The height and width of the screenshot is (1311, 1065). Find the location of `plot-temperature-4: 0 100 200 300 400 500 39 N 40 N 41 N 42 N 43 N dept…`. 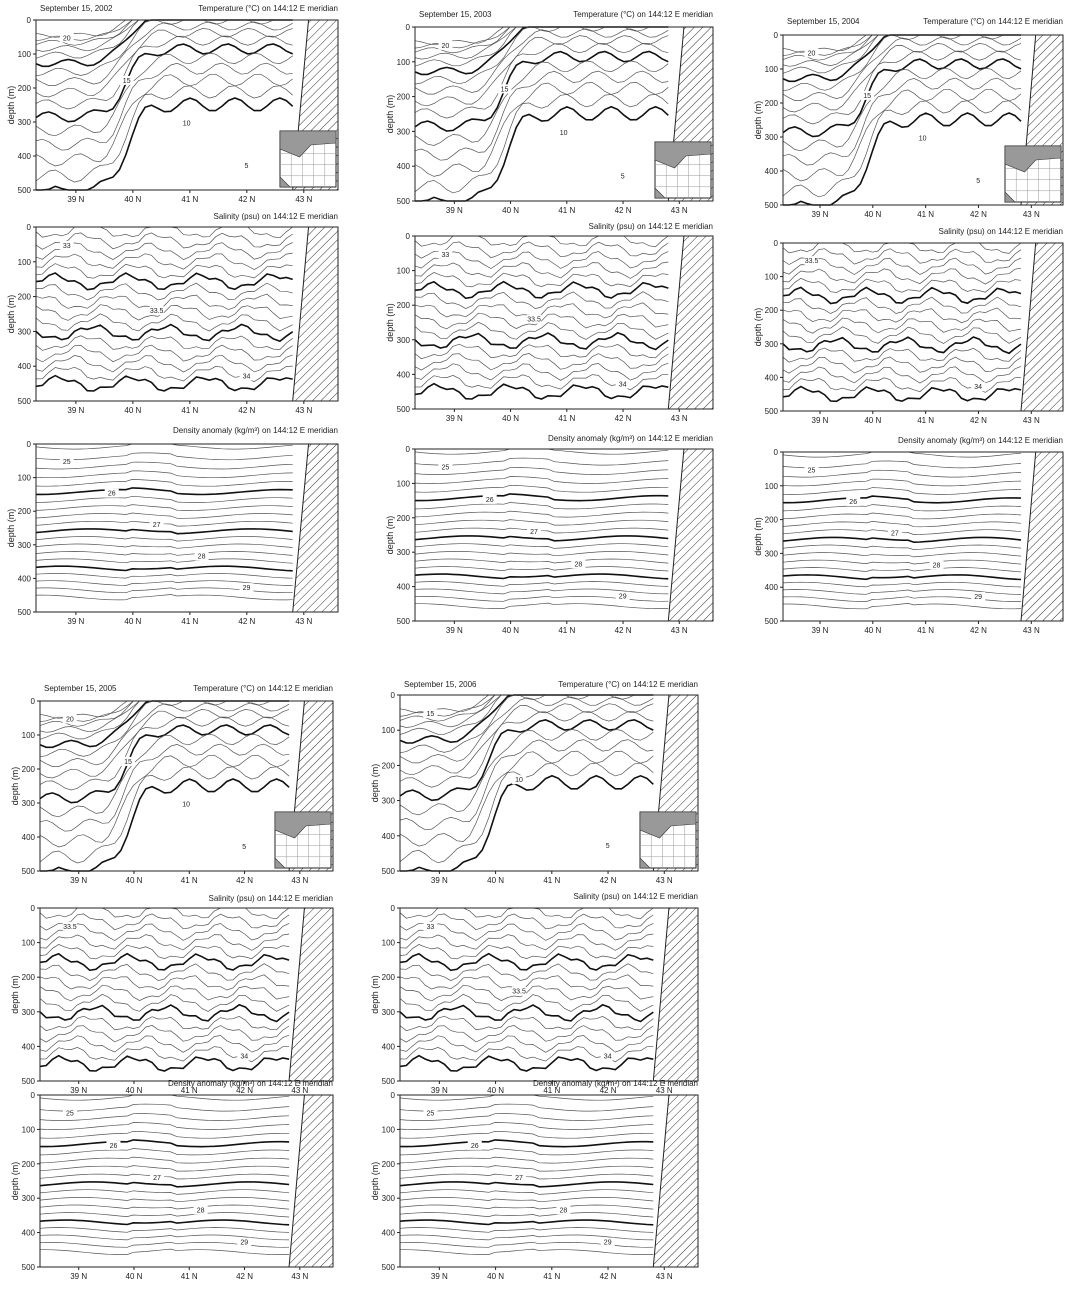

plot-temperature-4: 0 100 200 300 400 500 39 N 40 N 41 N 42 N 43 N dept… is located at coordinates (172, 784).